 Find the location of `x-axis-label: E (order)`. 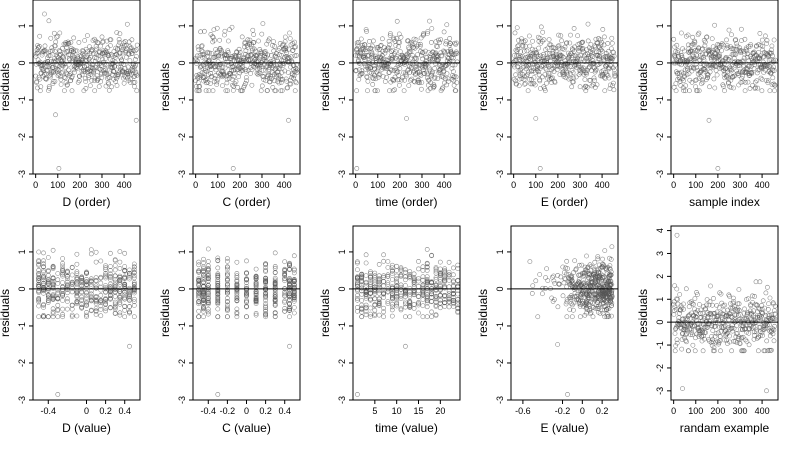

x-axis-label: E (order) is located at coordinates (564, 202).